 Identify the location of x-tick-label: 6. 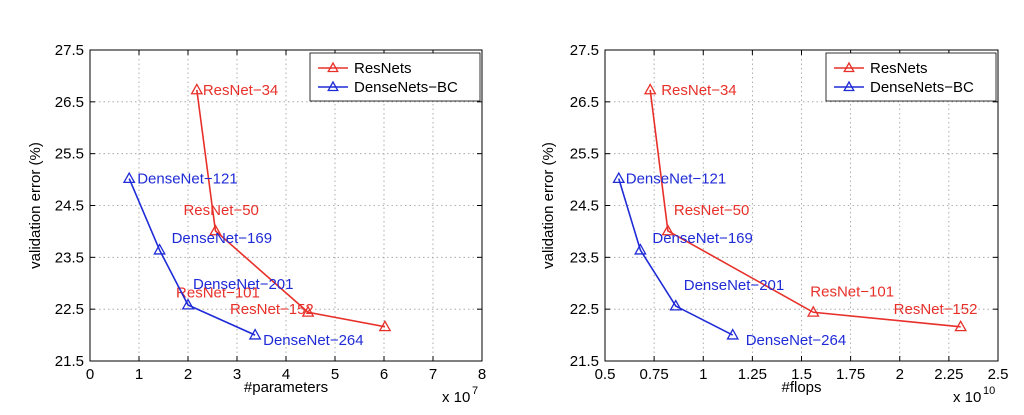
(384, 374).